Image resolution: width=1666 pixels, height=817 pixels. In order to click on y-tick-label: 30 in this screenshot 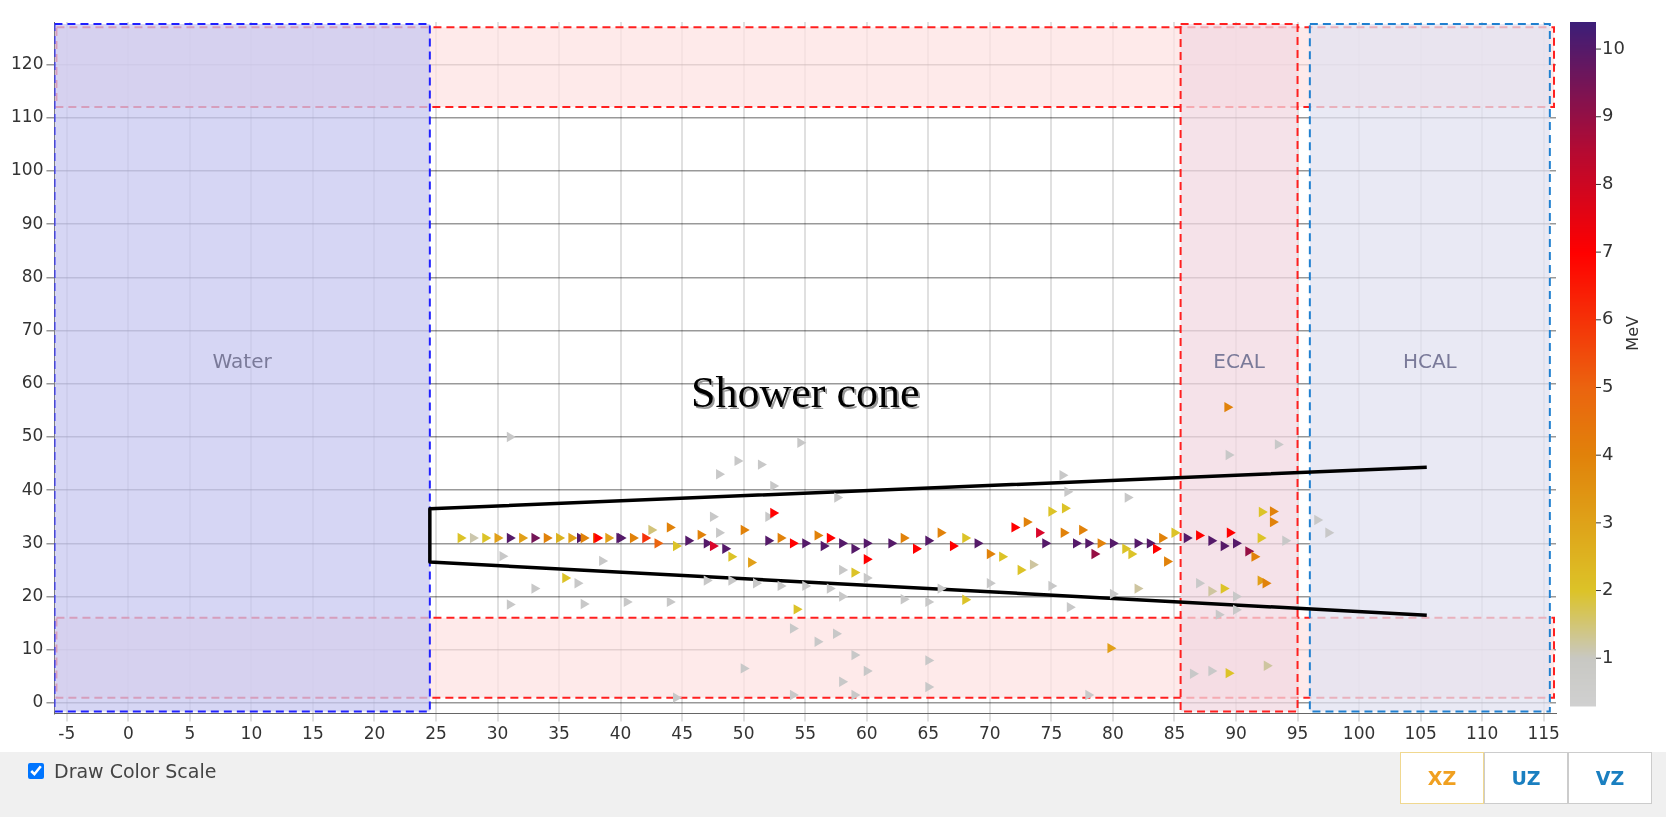, I will do `click(32, 541)`.